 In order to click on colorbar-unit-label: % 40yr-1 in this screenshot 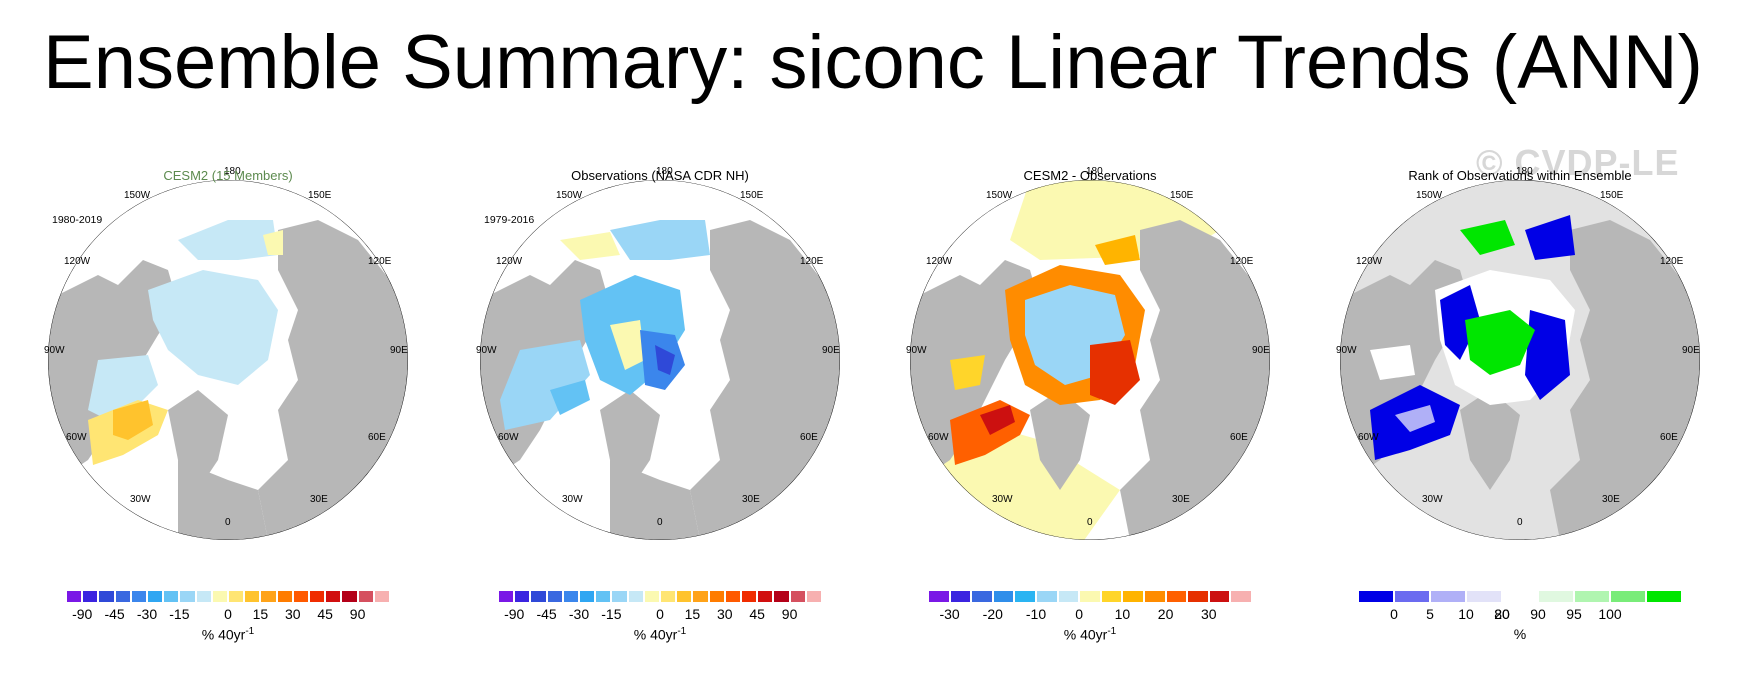, I will do `click(1090, 634)`.